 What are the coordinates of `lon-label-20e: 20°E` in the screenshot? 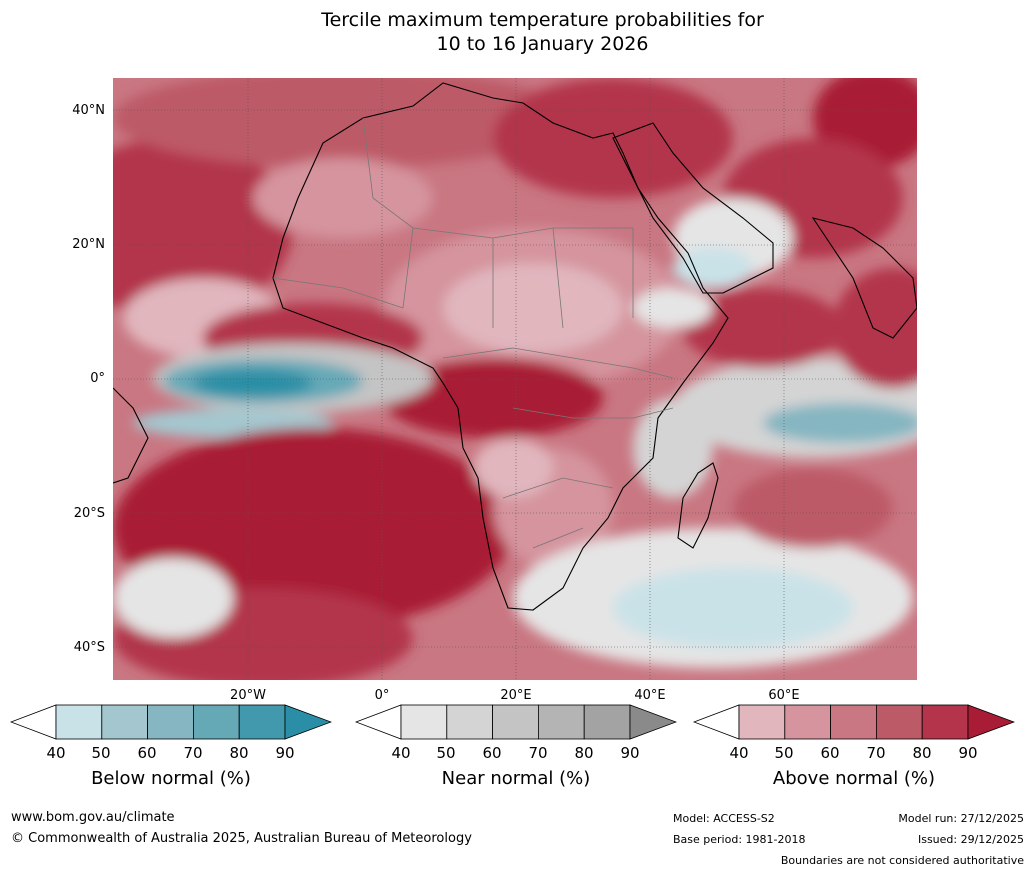 It's located at (516, 695).